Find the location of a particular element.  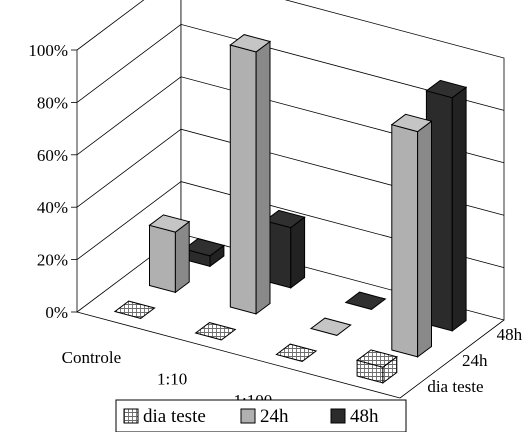

legend-label: 48h is located at coordinates (364, 416).